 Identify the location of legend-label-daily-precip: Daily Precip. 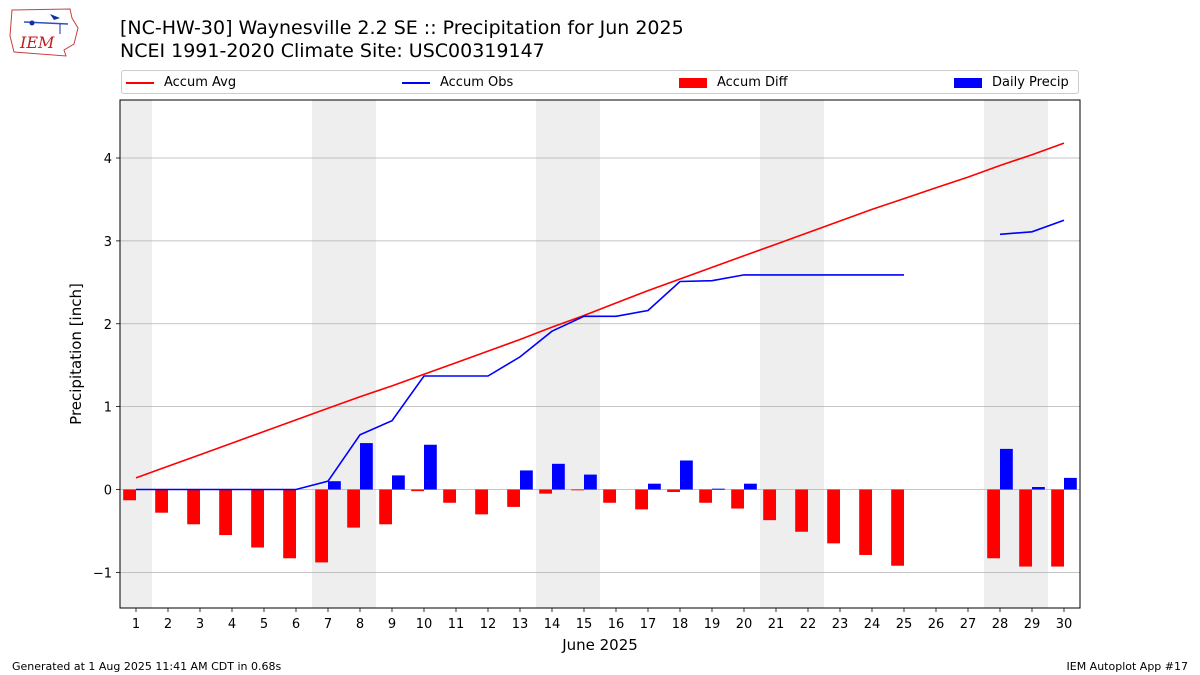
(1030, 82).